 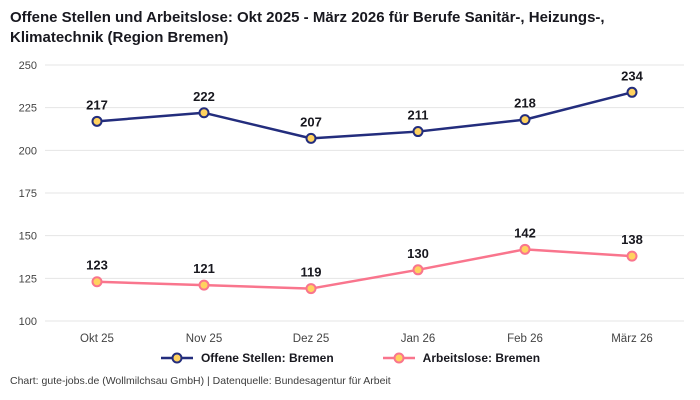 I want to click on data-label: 142, so click(x=525, y=232).